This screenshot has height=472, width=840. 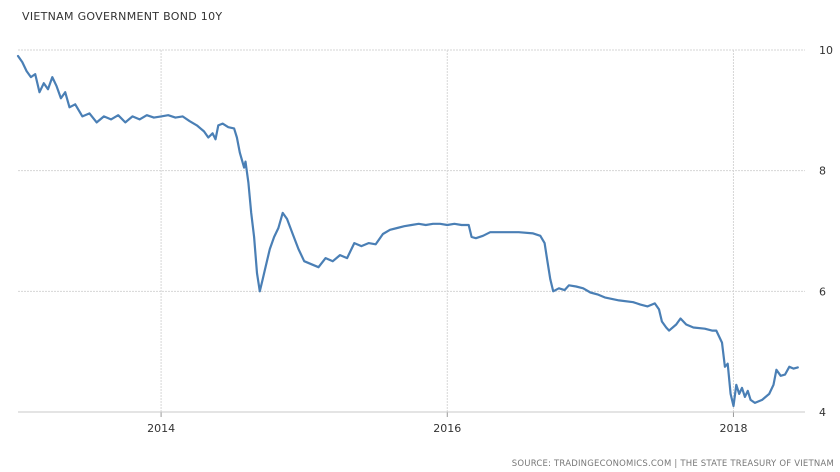 What do you see at coordinates (411, 423) in the screenshot?
I see `x-axis: 2014 2016 2018` at bounding box center [411, 423].